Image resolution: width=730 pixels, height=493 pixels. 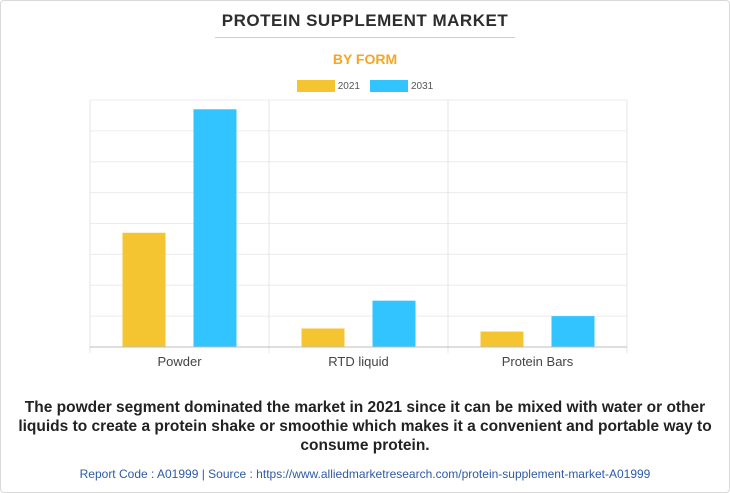 What do you see at coordinates (422, 86) in the screenshot?
I see `legend-label-2031: 2031` at bounding box center [422, 86].